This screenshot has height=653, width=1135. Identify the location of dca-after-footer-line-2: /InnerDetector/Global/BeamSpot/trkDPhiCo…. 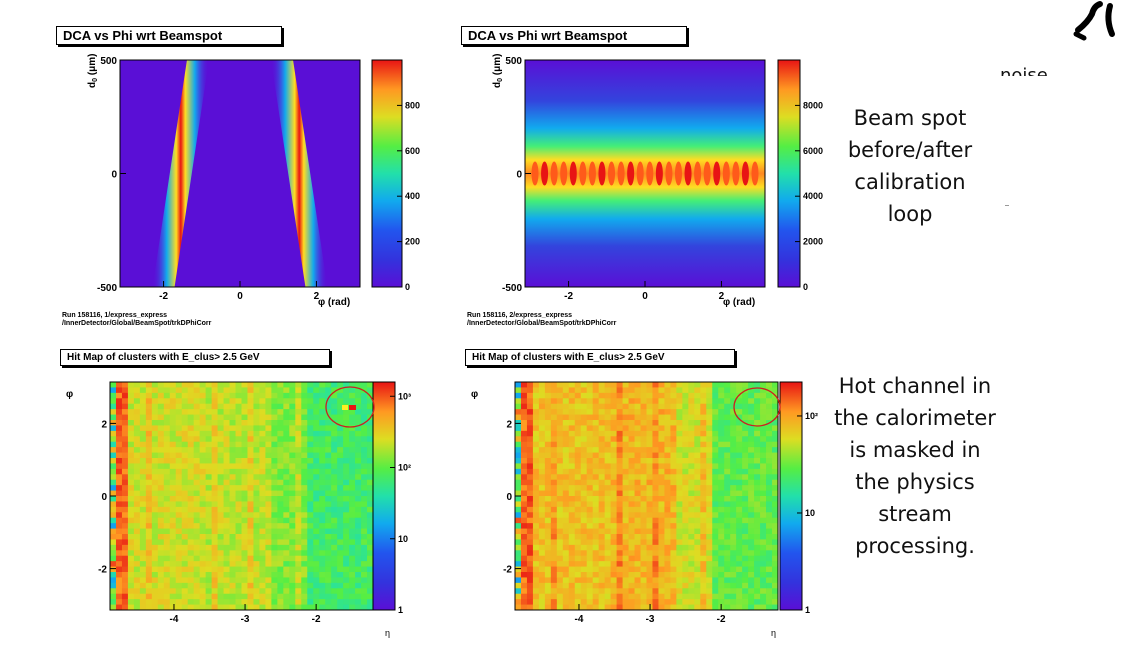
(542, 323).